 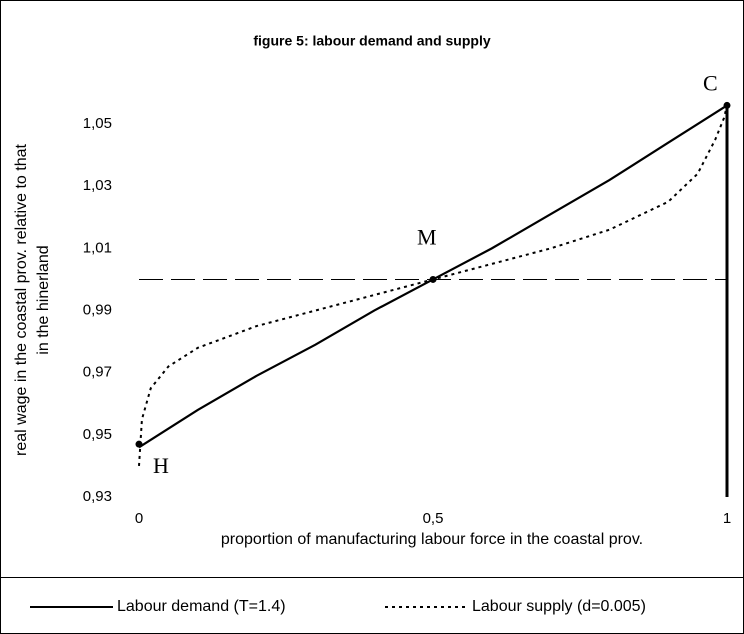 I want to click on x-tick-label: 1, so click(x=727, y=518).